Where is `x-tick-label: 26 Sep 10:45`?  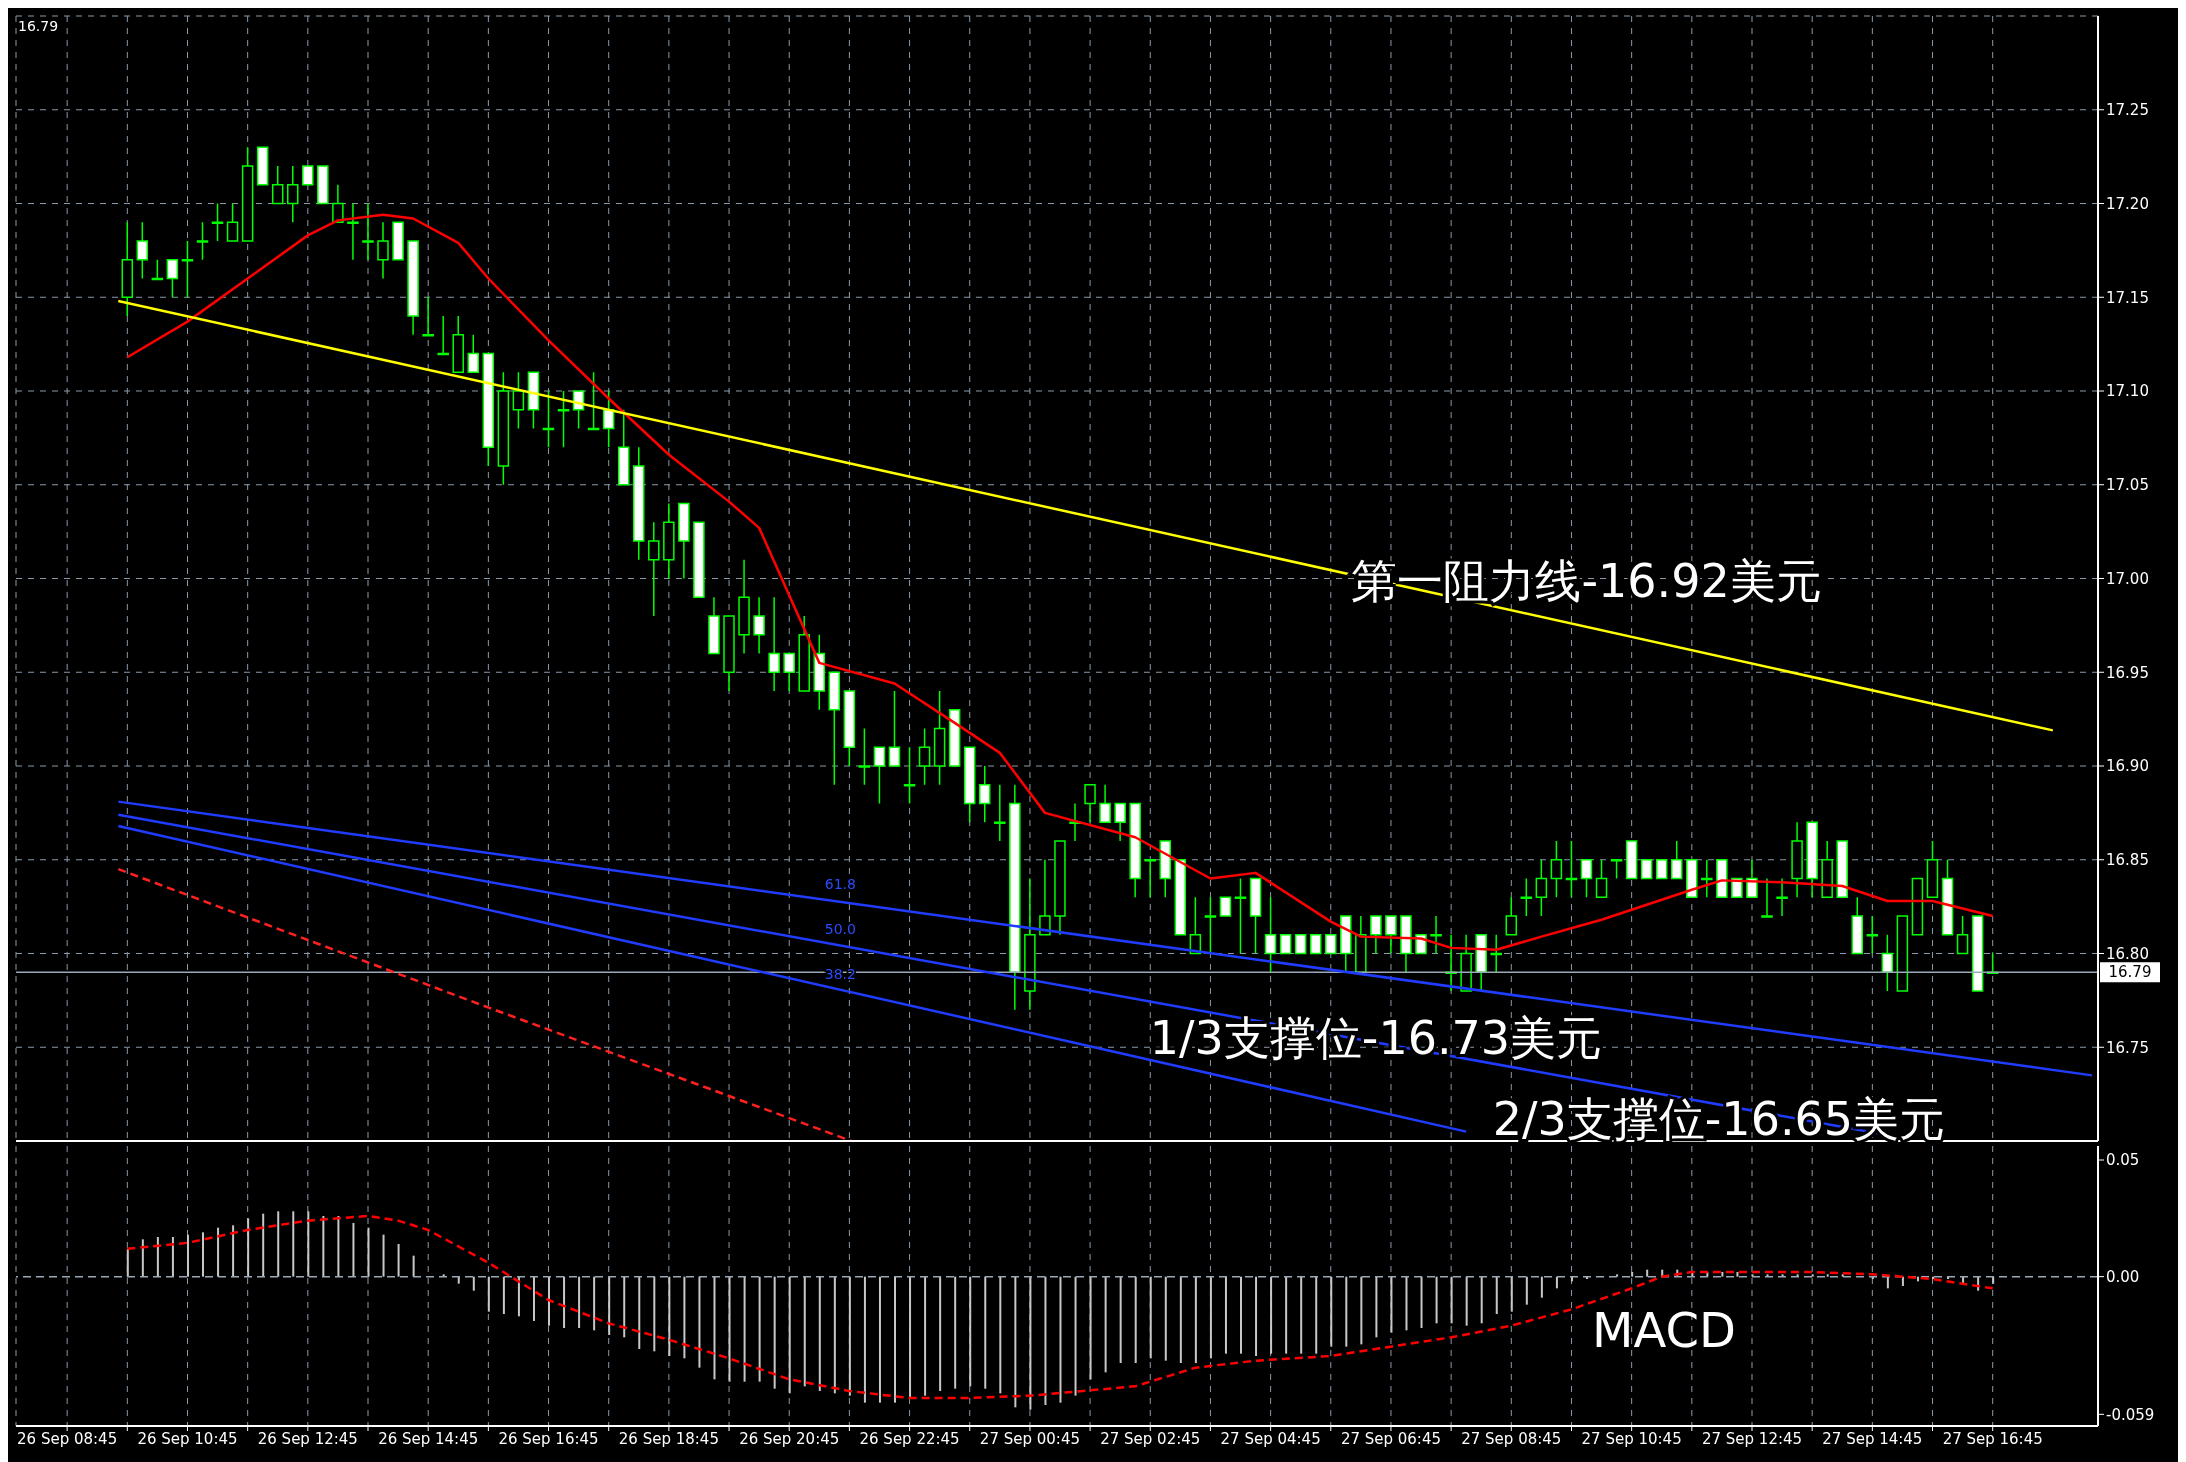 x-tick-label: 26 Sep 10:45 is located at coordinates (187, 1438).